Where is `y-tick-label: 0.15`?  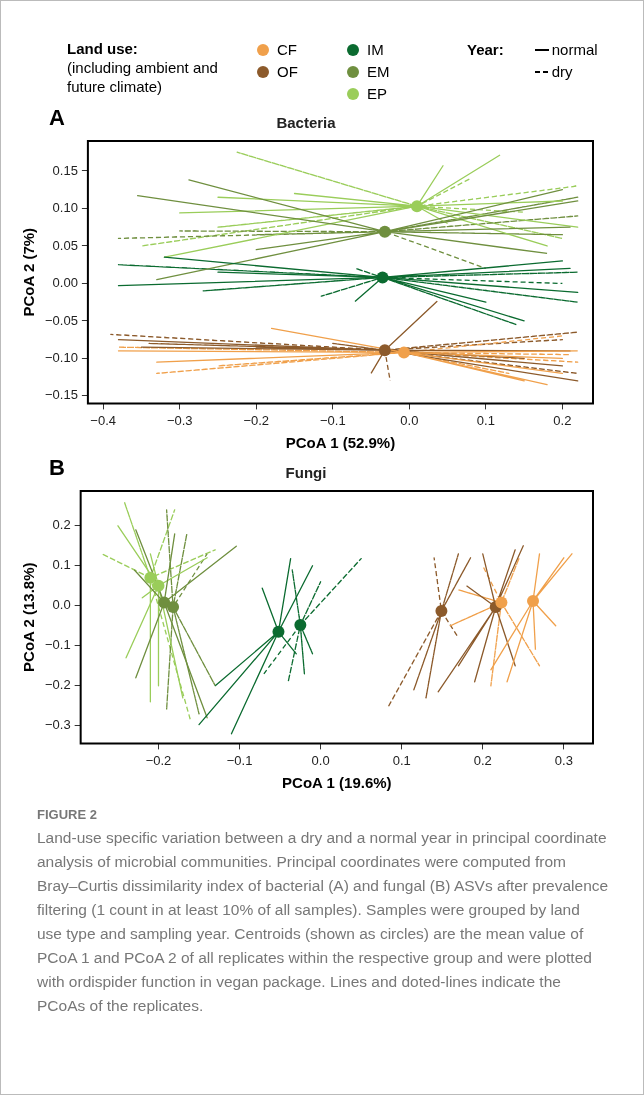 y-tick-label: 0.15 is located at coordinates (65, 170).